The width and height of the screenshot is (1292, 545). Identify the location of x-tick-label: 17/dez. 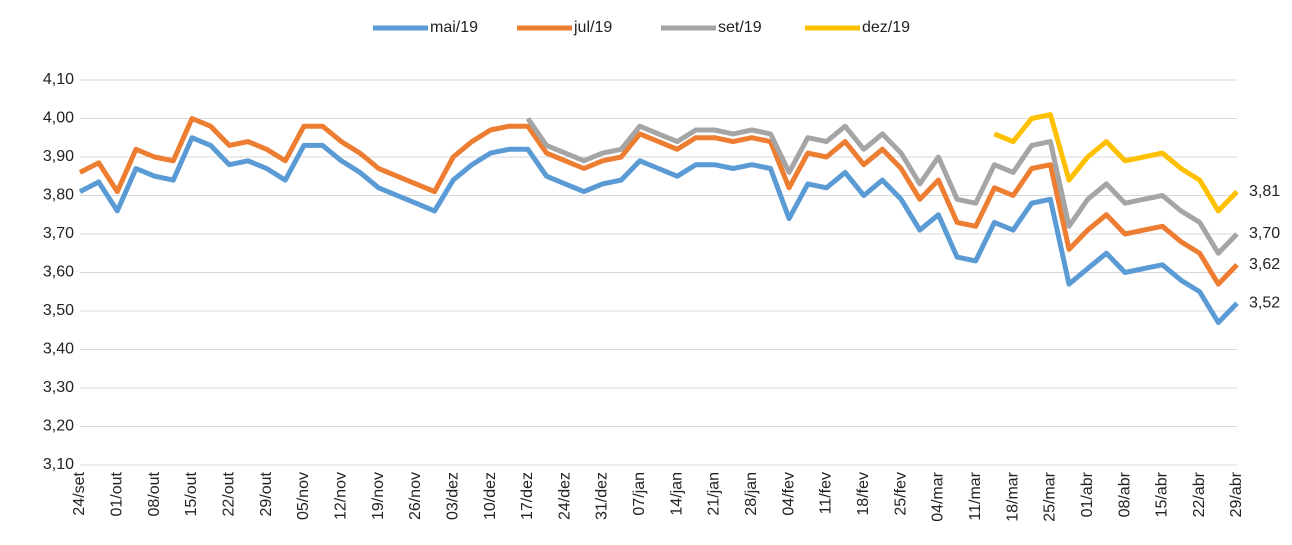
(527, 496).